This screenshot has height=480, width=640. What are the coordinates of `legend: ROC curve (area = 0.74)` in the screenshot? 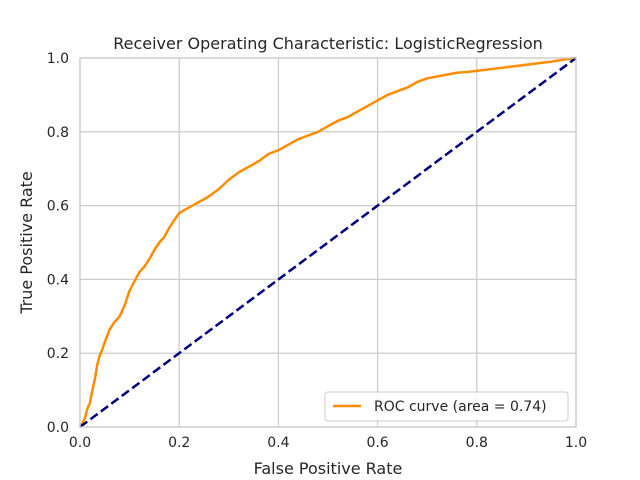 It's located at (446, 406).